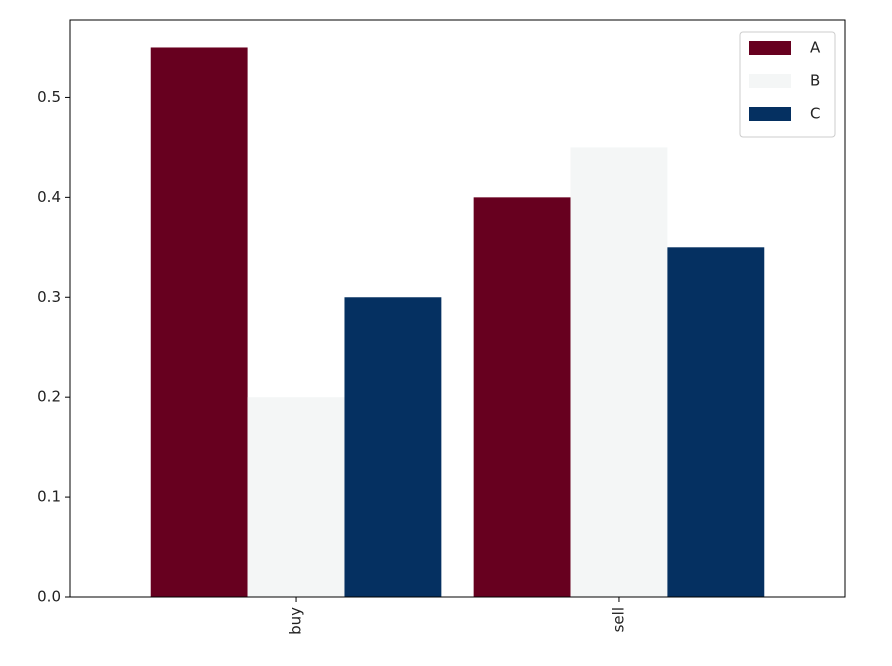 The width and height of the screenshot is (892, 666). Describe the element at coordinates (296, 621) in the screenshot. I see `x-tick-label: buy` at that location.